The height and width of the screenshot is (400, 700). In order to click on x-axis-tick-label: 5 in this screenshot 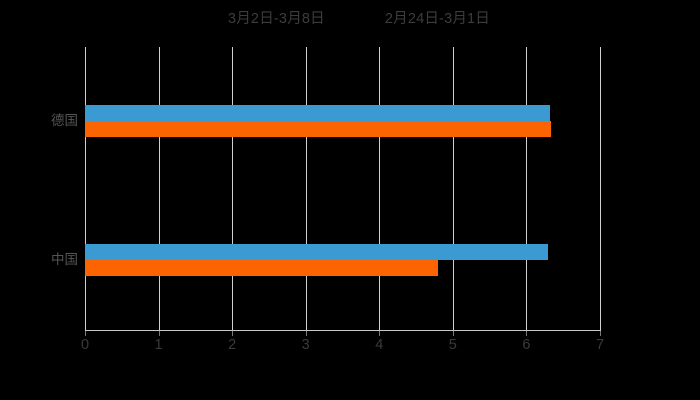, I will do `click(452, 345)`.